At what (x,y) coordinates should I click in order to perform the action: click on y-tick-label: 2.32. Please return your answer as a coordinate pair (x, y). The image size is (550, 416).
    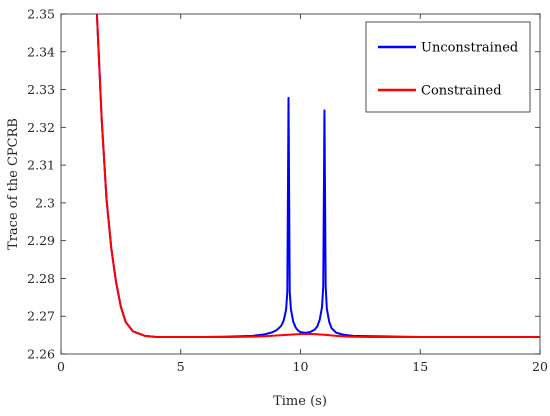
    Looking at the image, I should click on (41, 127).